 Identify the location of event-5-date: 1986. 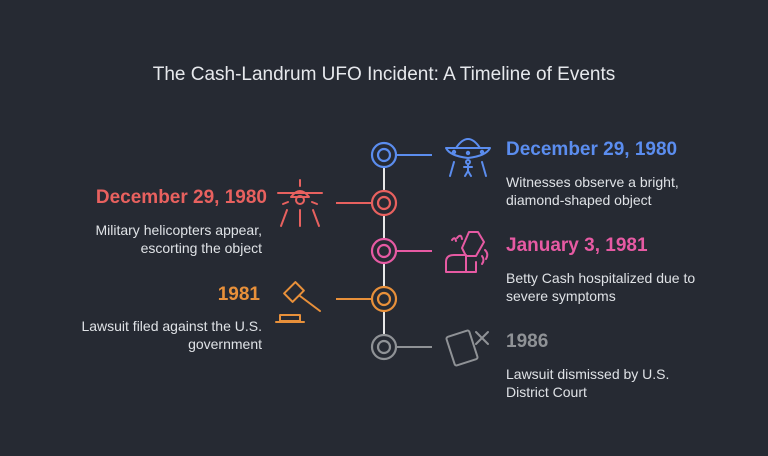
(527, 341).